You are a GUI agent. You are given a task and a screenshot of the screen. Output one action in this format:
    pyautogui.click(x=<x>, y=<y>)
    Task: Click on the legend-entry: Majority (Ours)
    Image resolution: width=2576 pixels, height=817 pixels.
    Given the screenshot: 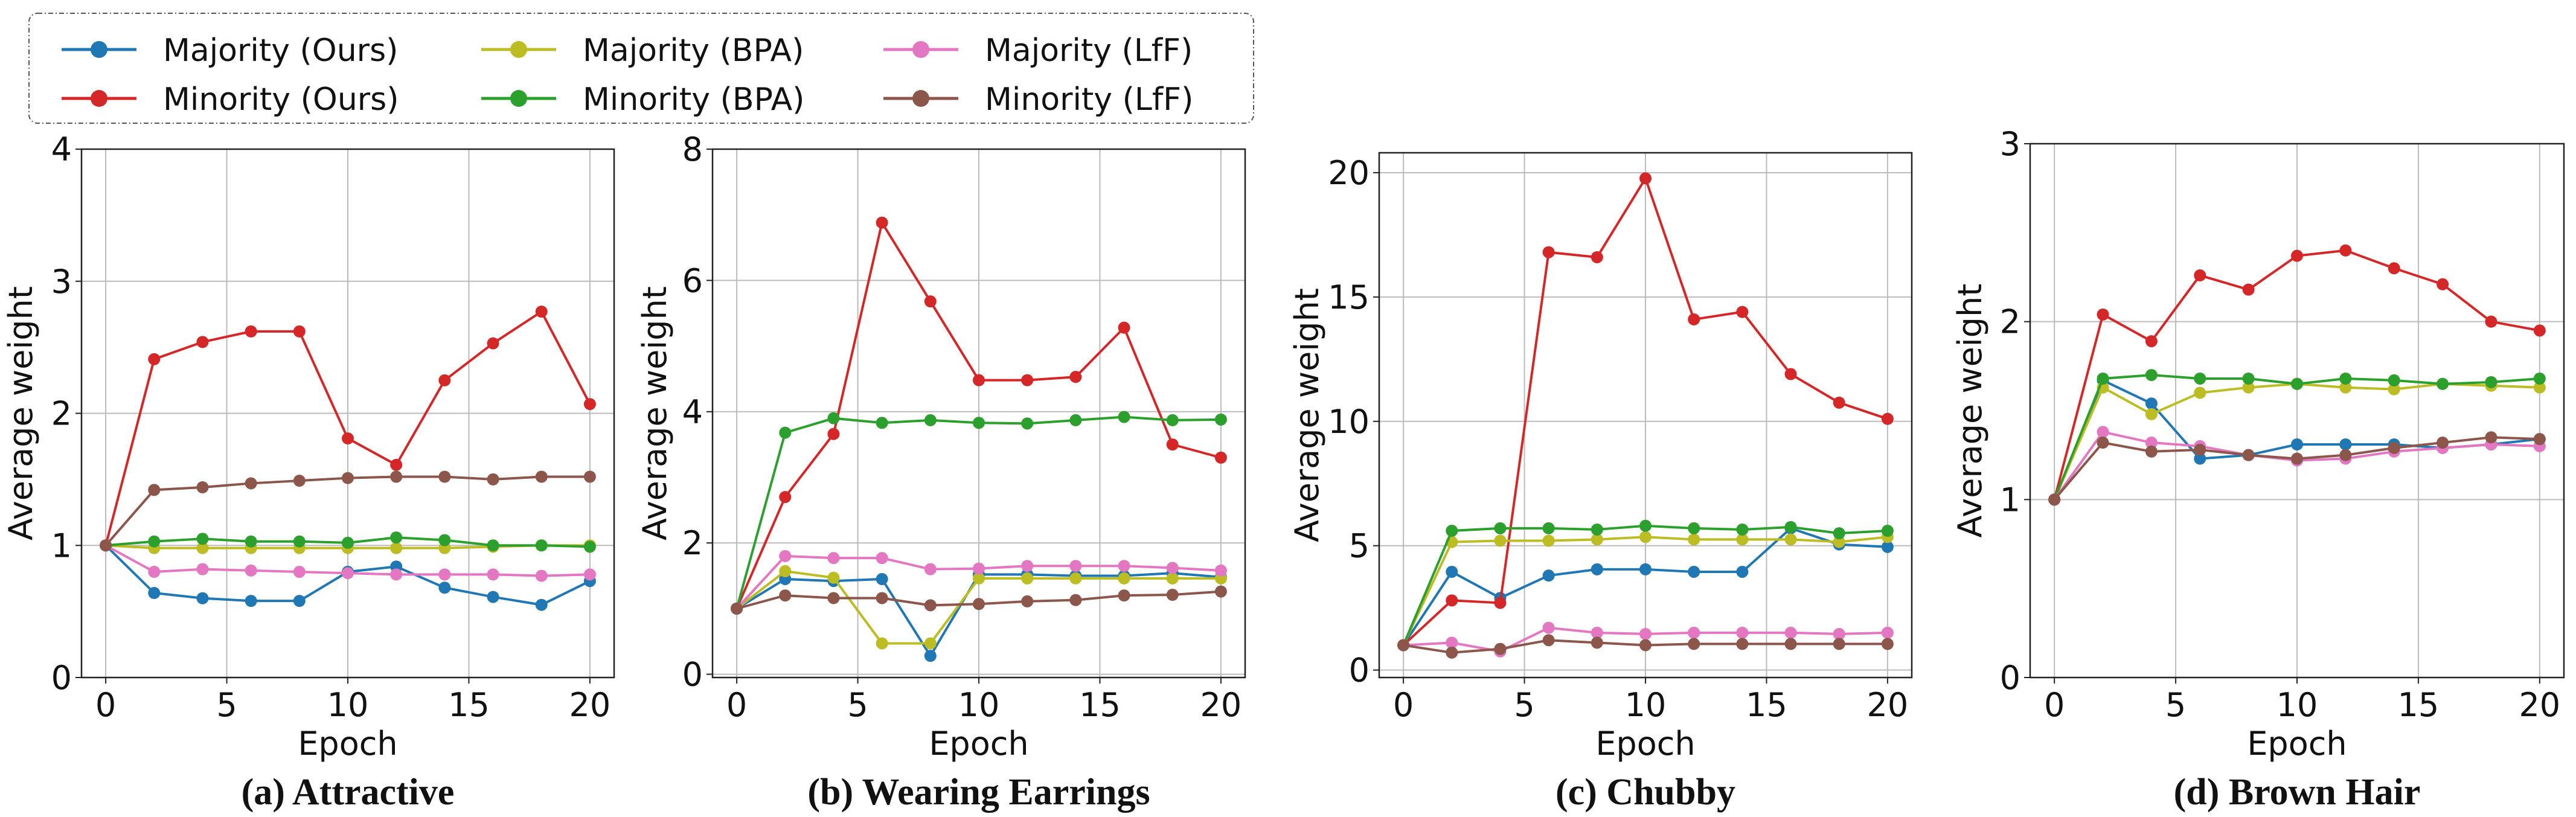 What is the action you would take?
    pyautogui.click(x=230, y=51)
    